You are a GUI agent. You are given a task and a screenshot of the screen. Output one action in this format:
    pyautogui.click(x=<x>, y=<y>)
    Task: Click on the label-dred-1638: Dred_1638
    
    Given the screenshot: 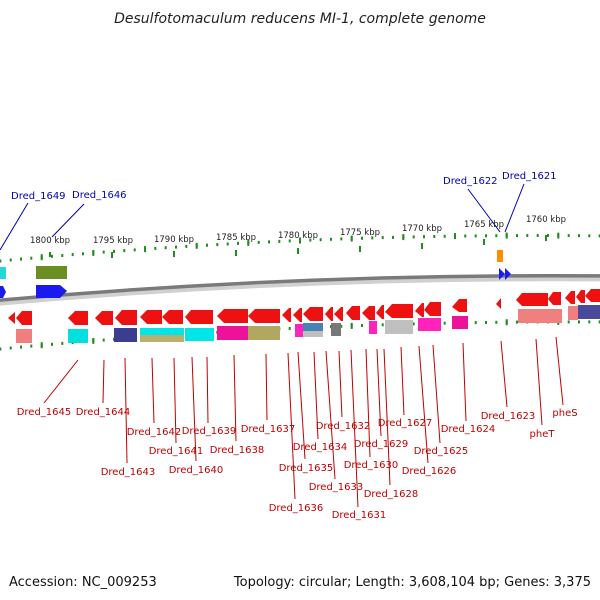 What is the action you would take?
    pyautogui.click(x=237, y=450)
    